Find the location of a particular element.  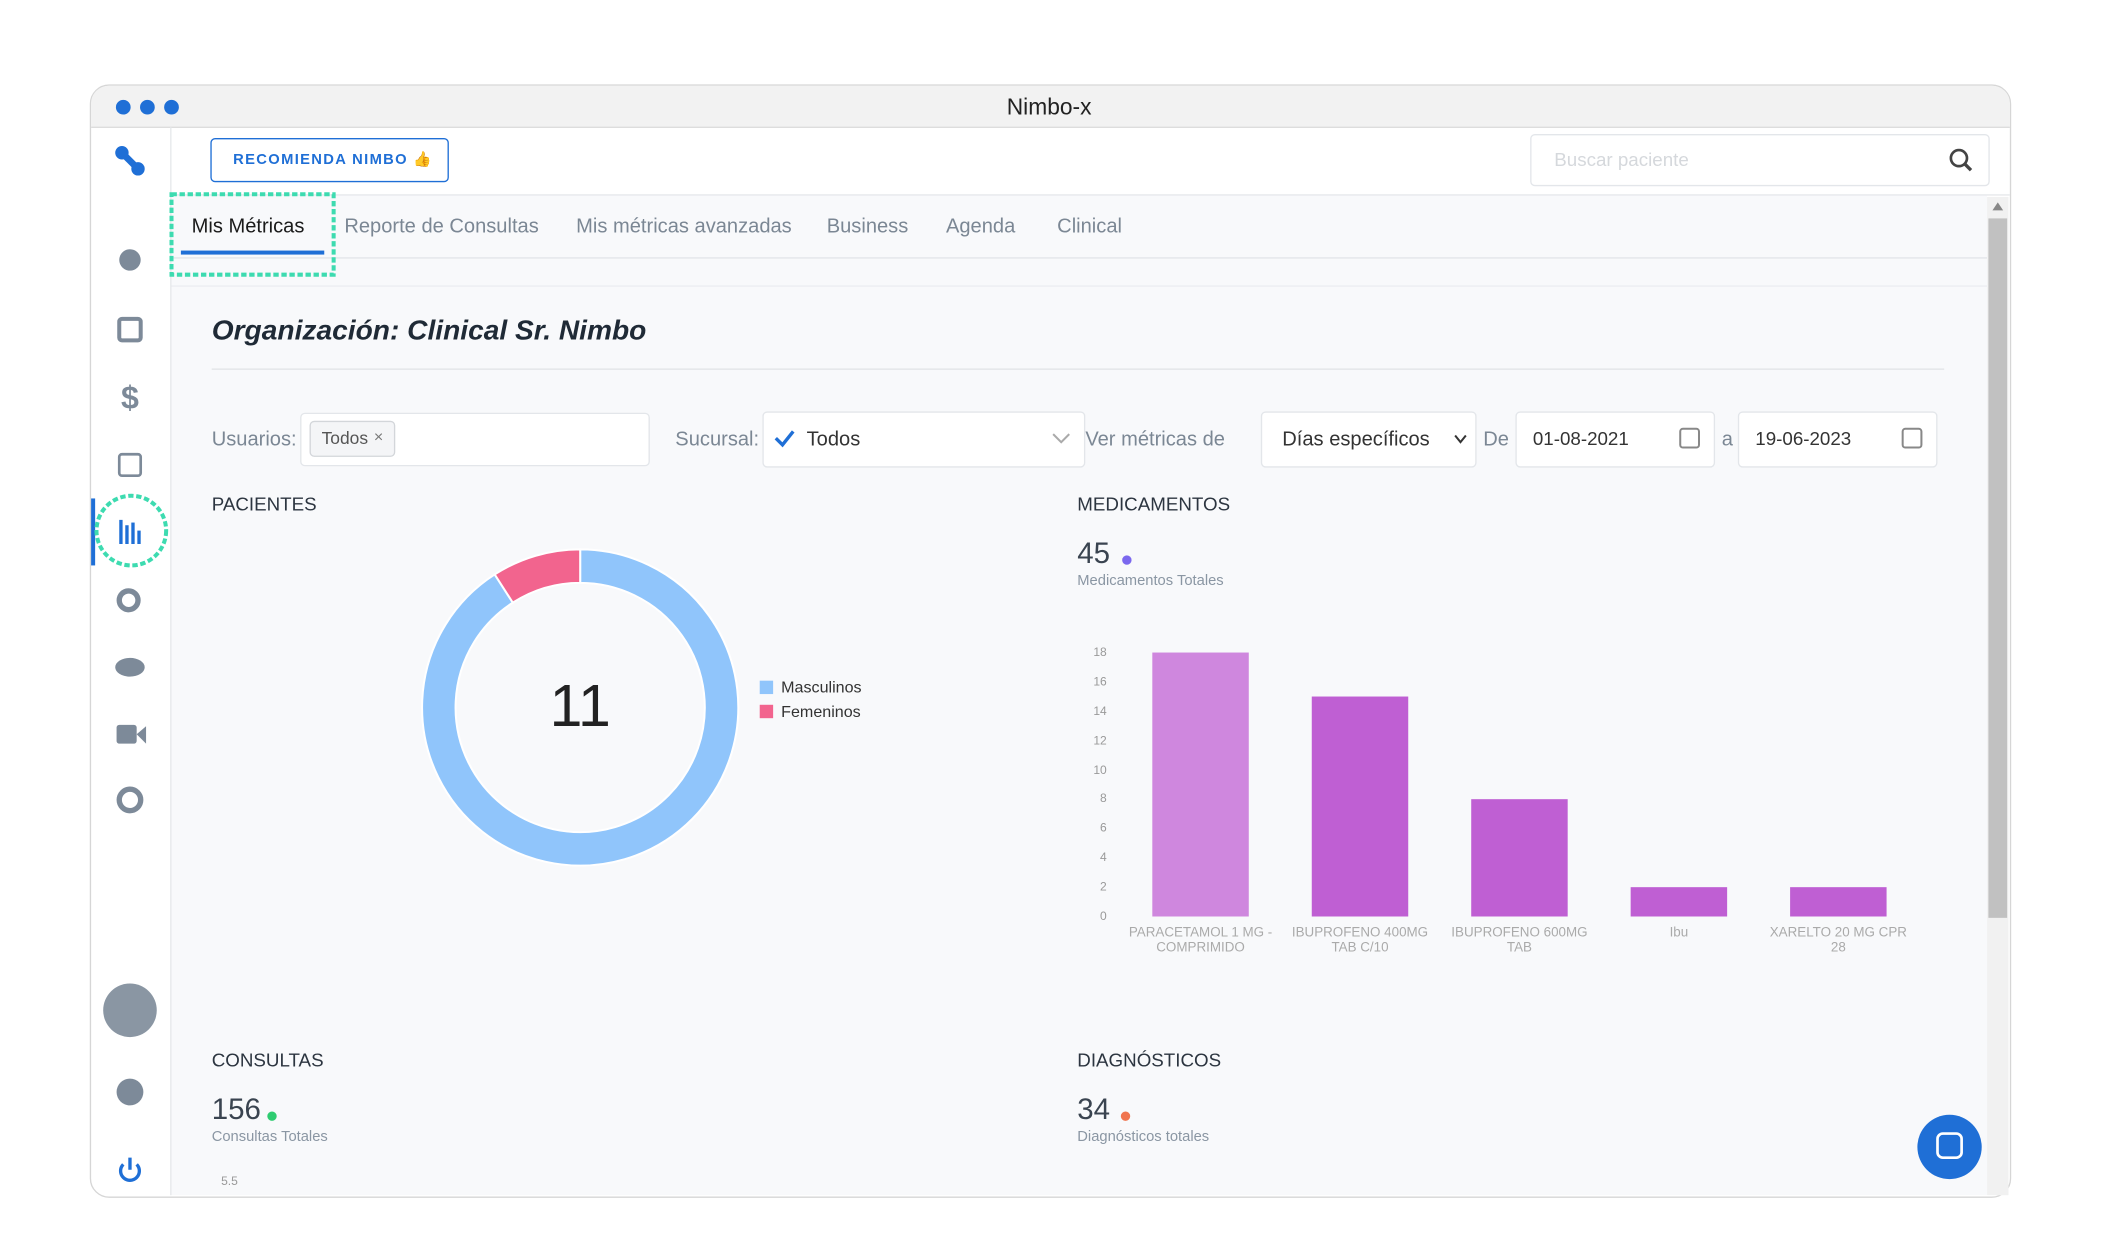

filter-label: a is located at coordinates (1727, 439).